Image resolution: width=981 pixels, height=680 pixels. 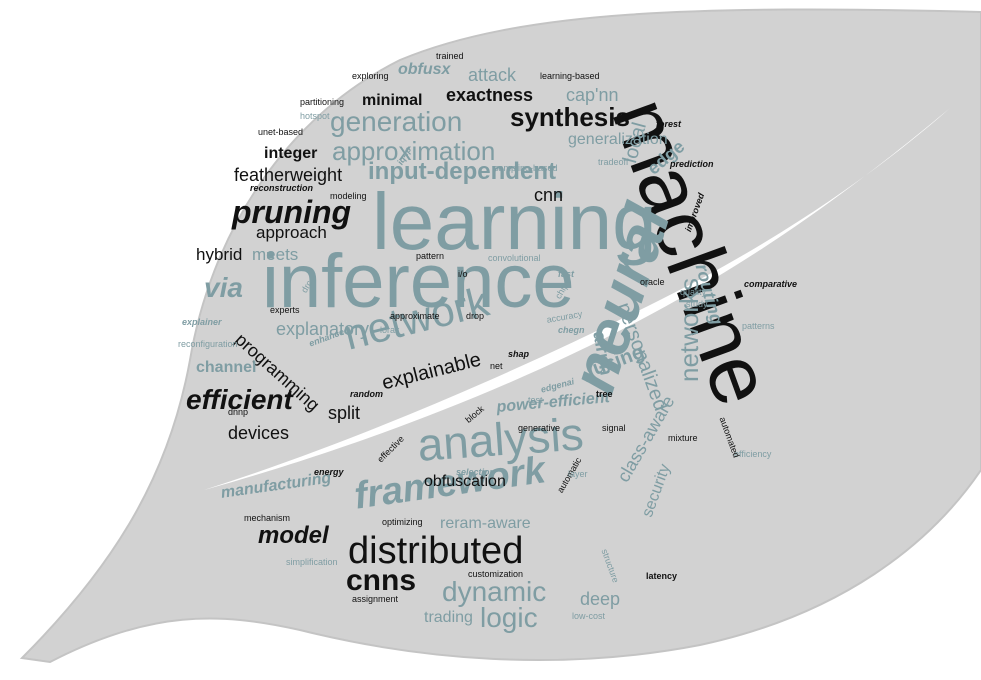 What do you see at coordinates (238, 412) in the screenshot?
I see `word-dnnp: dnnp` at bounding box center [238, 412].